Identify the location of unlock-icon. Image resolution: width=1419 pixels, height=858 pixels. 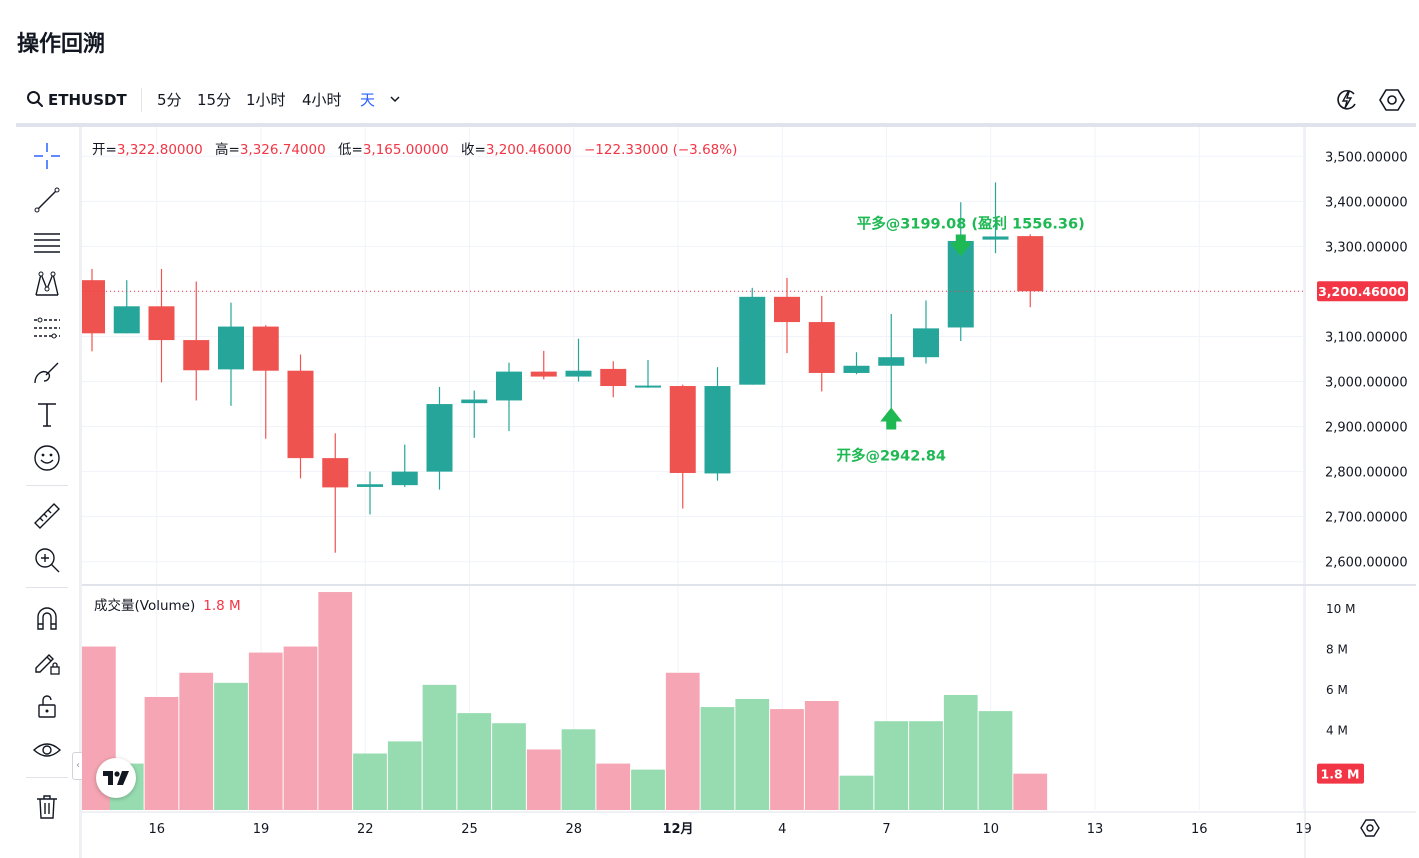
(47, 706).